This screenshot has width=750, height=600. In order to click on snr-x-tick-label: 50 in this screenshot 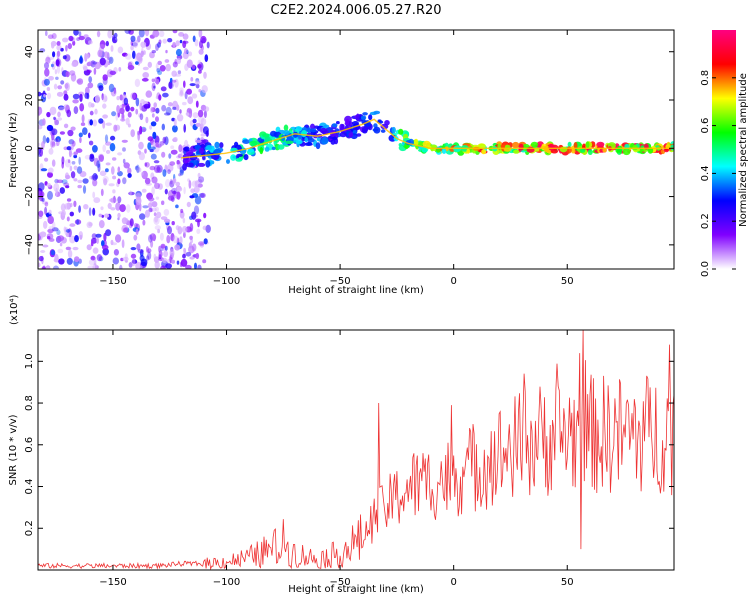, I will do `click(567, 582)`.